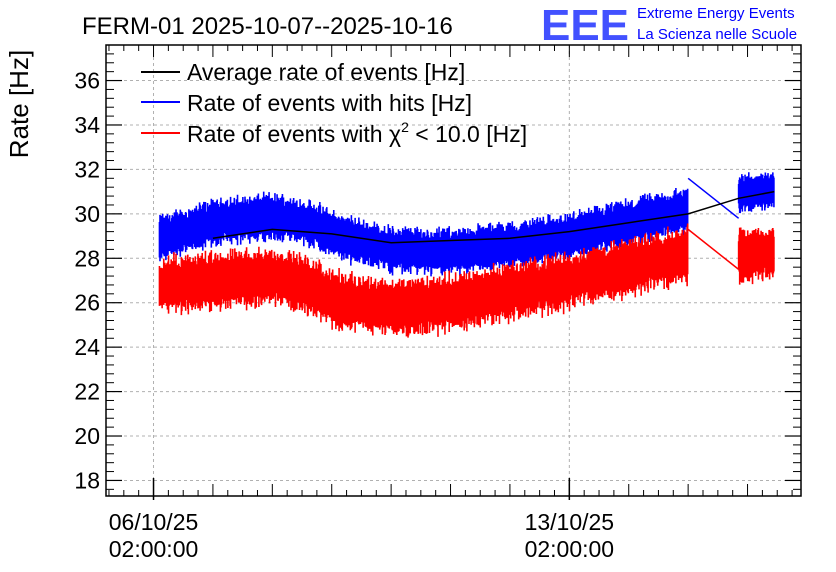 This screenshot has height=572, width=836. What do you see at coordinates (717, 34) in the screenshot?
I see `logo-line-2: La Scienza nelle Scuole` at bounding box center [717, 34].